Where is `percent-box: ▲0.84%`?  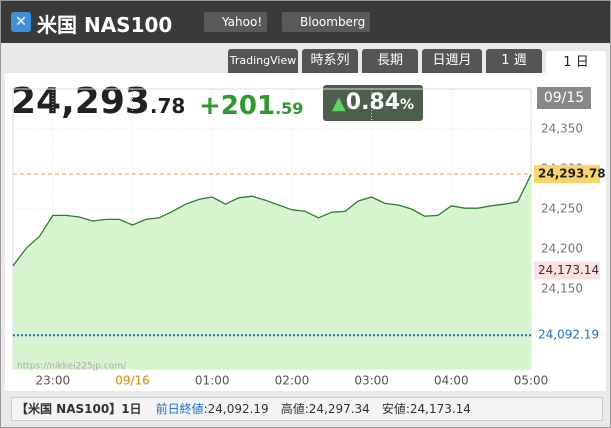 percent-box: ▲0.84% is located at coordinates (373, 103).